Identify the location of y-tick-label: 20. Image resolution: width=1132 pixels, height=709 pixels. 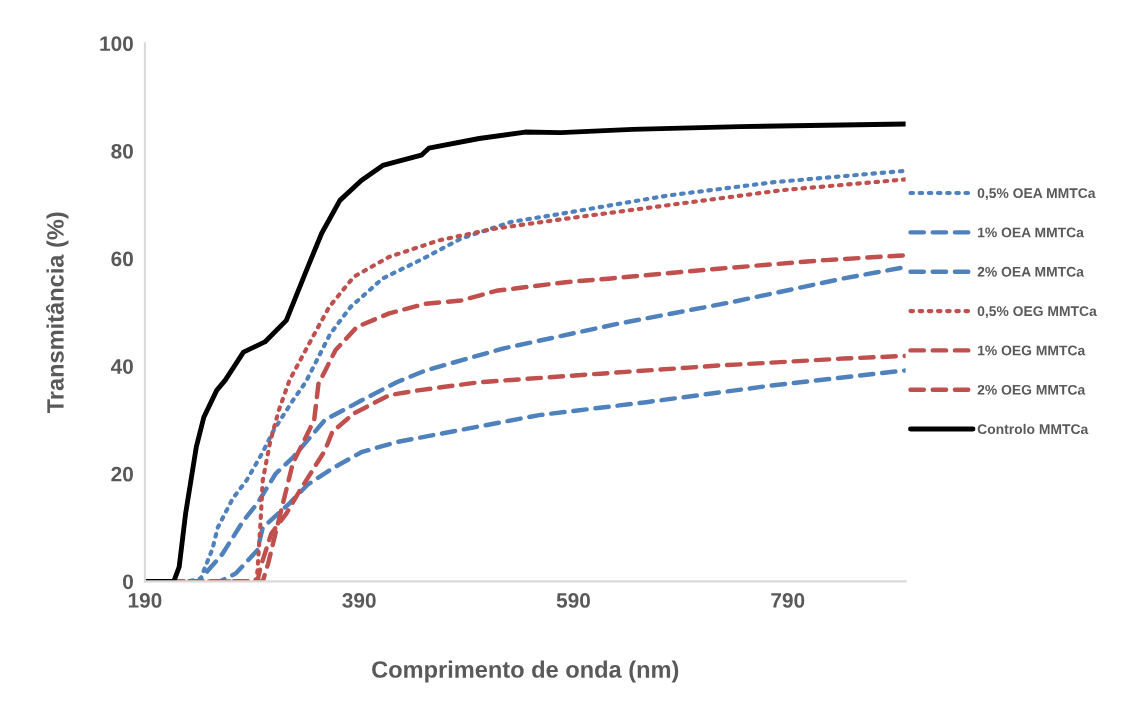
(122, 474).